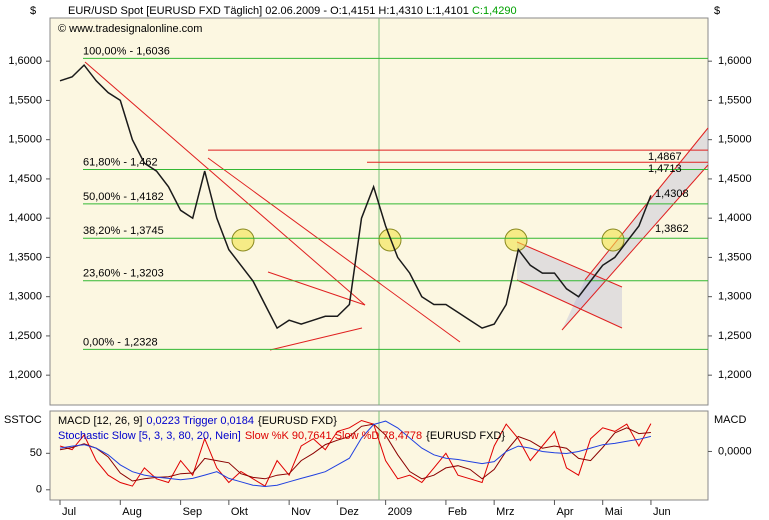  Describe the element at coordinates (100, 421) in the screenshot. I see `legend-part: MACD [12, 26, 9]` at that location.